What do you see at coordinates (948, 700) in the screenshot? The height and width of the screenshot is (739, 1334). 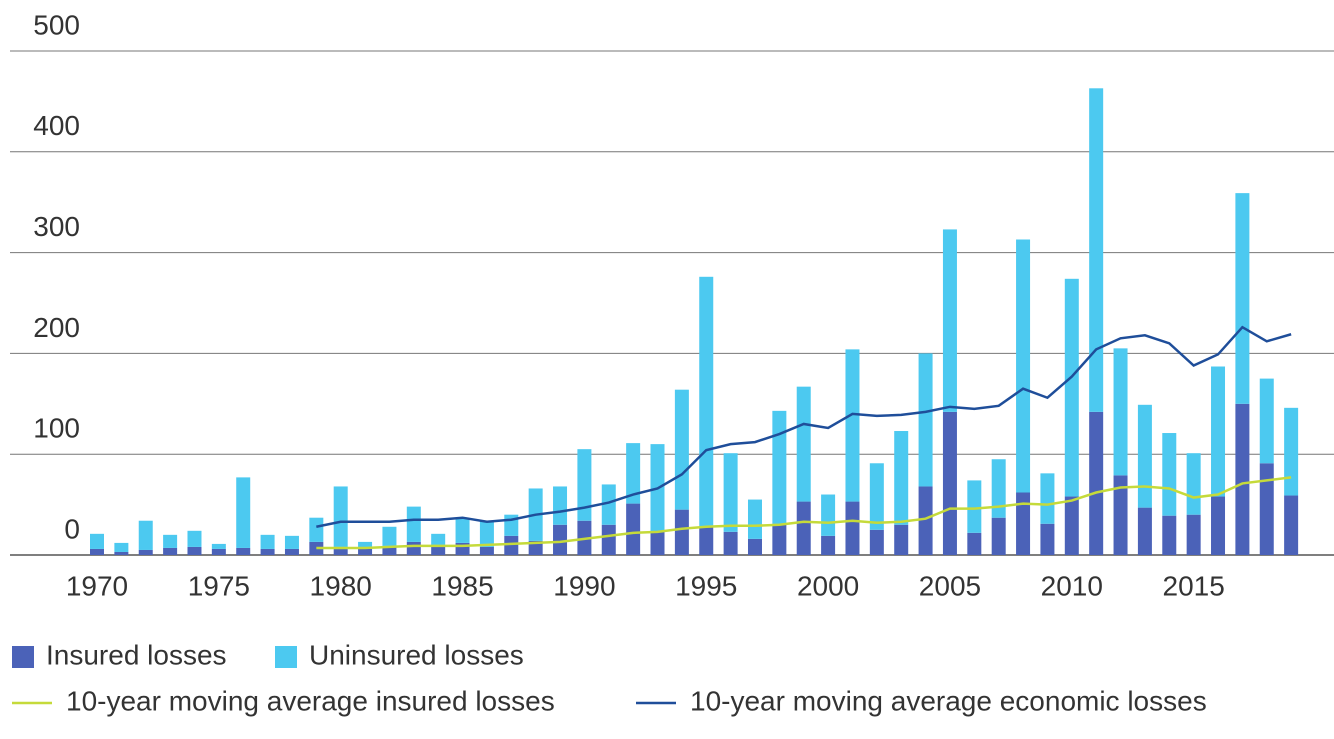 I see `legend-label: 10-year moving average economic losses` at bounding box center [948, 700].